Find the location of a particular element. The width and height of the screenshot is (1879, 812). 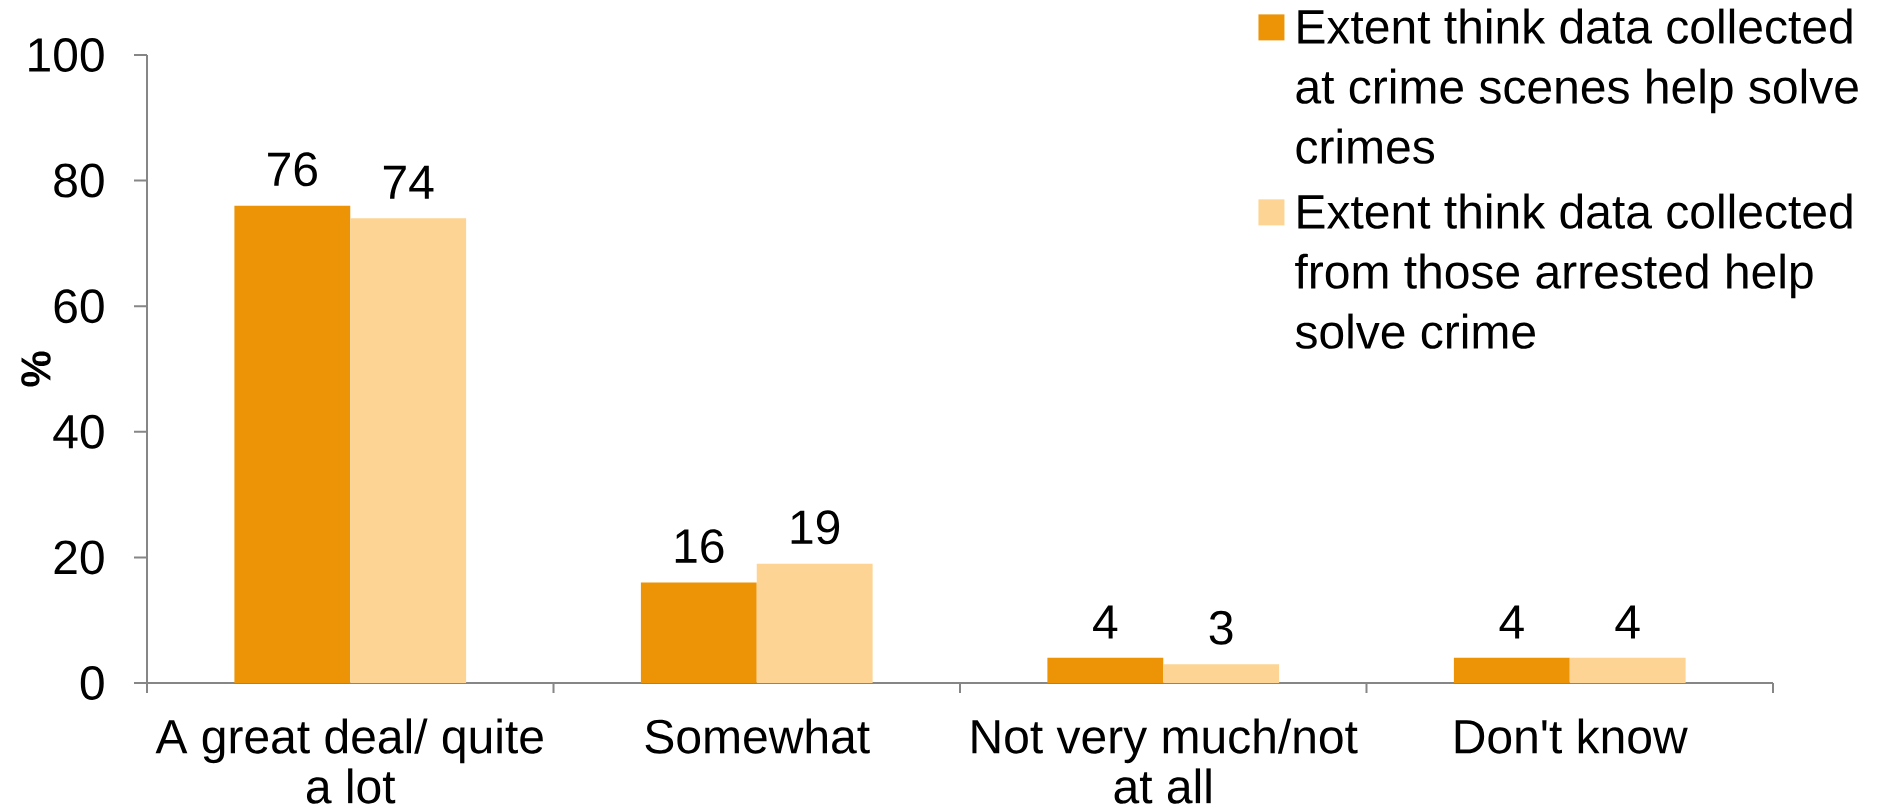

y-axis-title: % is located at coordinates (36, 369).